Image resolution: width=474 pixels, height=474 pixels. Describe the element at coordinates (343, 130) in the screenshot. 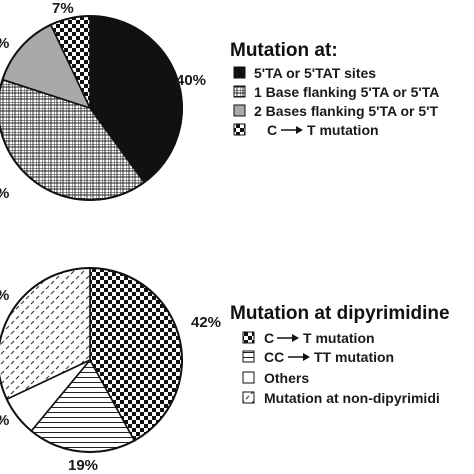

I see `legend-1-label-4b: T mutation` at that location.